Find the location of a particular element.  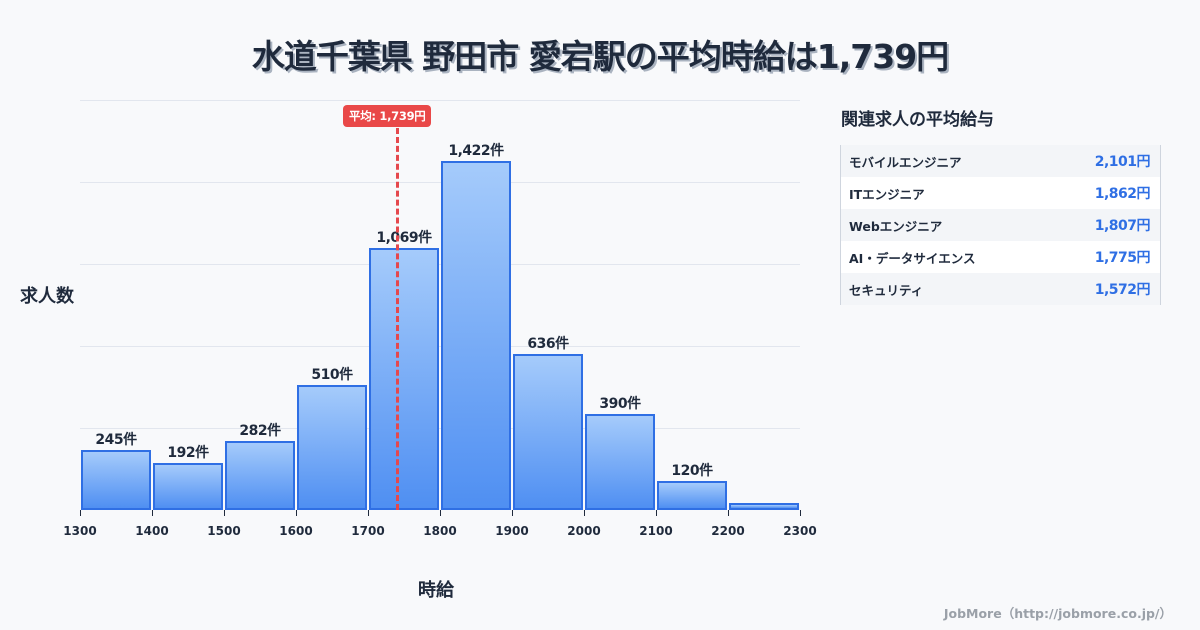

bar-value-label: 245件 is located at coordinates (116, 439).